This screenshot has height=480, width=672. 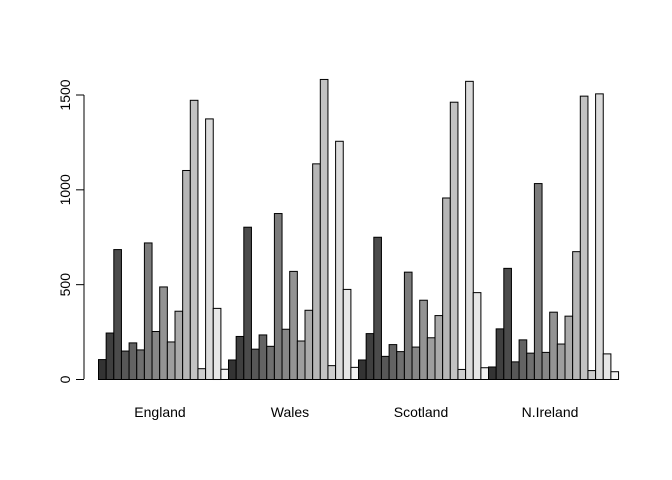 What do you see at coordinates (294, 229) in the screenshot?
I see `bar-group-wales` at bounding box center [294, 229].